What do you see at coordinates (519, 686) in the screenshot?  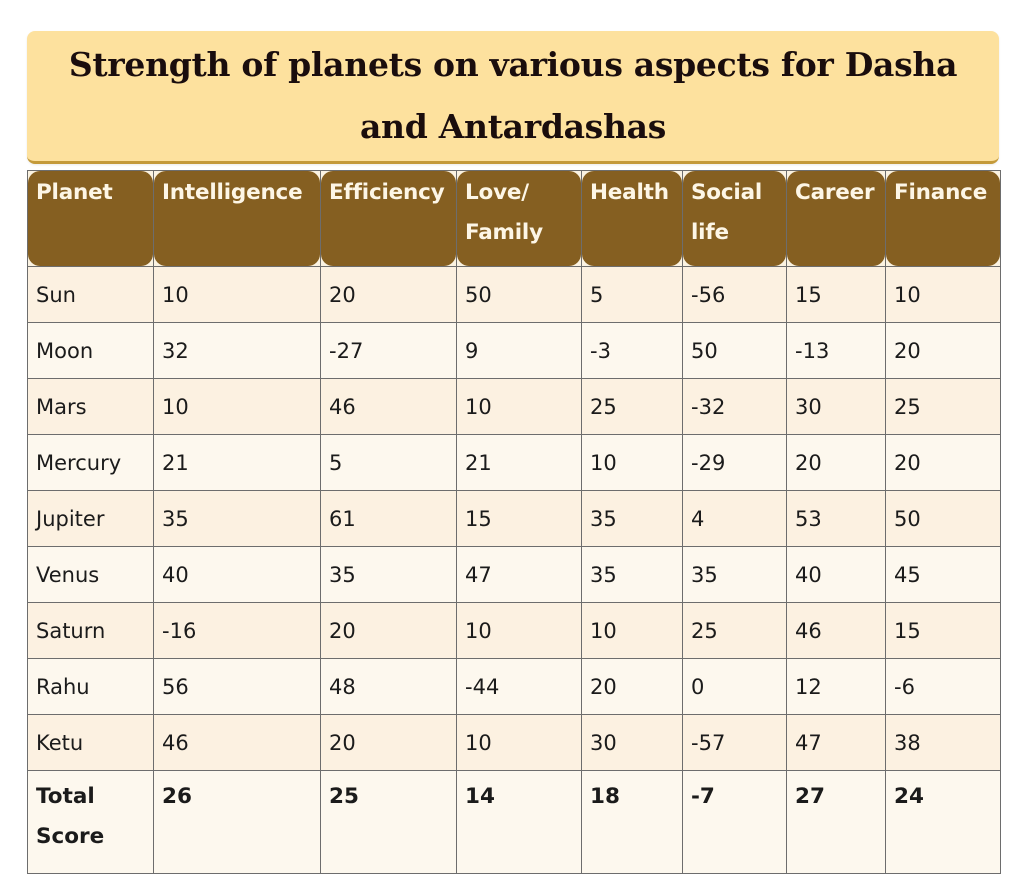 I see `value-cell: -44` at bounding box center [519, 686].